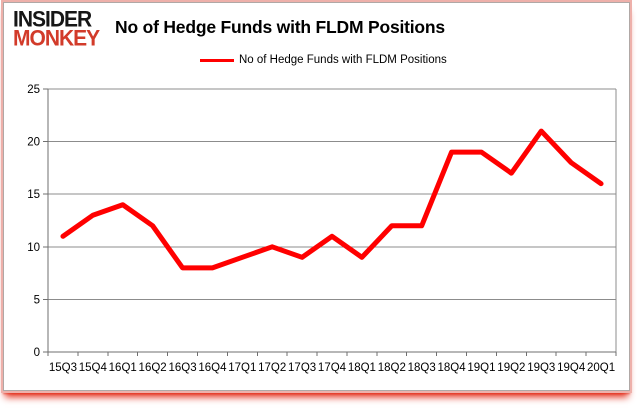 The image size is (637, 408). I want to click on logo-text-insider: INSIDER, so click(52, 19).